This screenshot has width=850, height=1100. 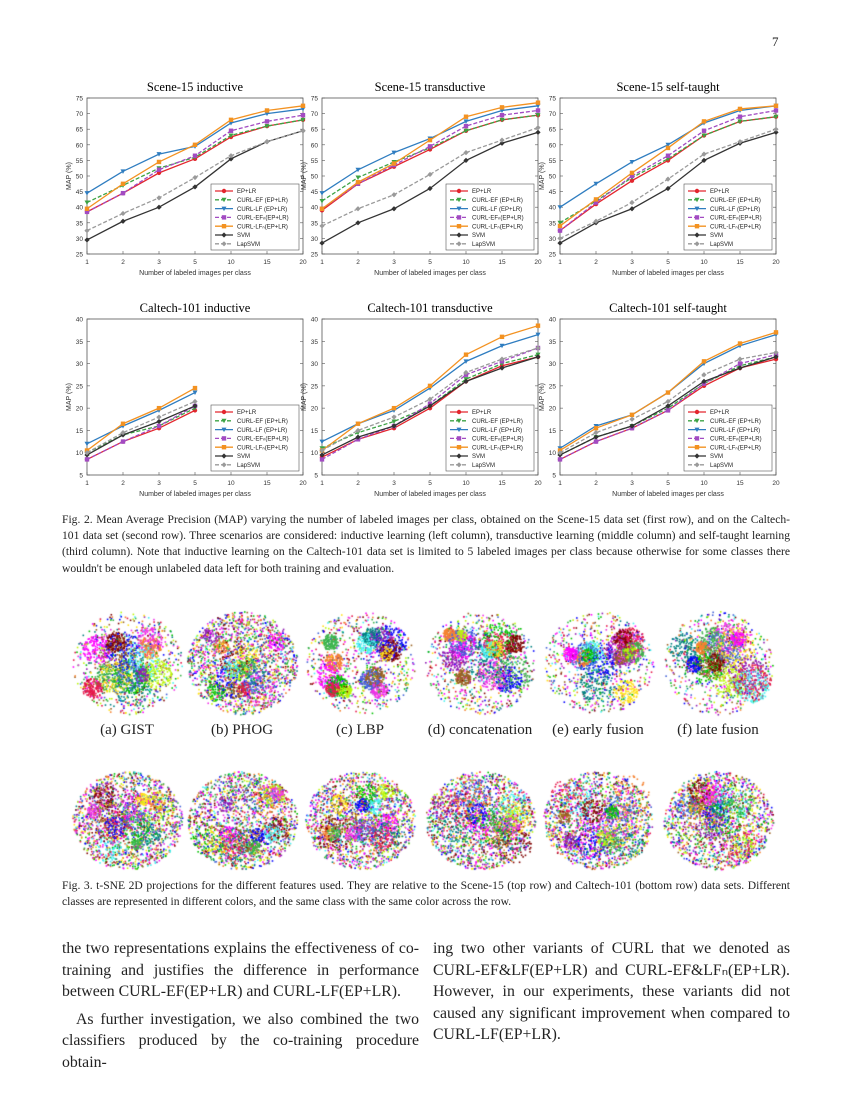 What do you see at coordinates (596, 262) in the screenshot?
I see `x-tick-label: 2` at bounding box center [596, 262].